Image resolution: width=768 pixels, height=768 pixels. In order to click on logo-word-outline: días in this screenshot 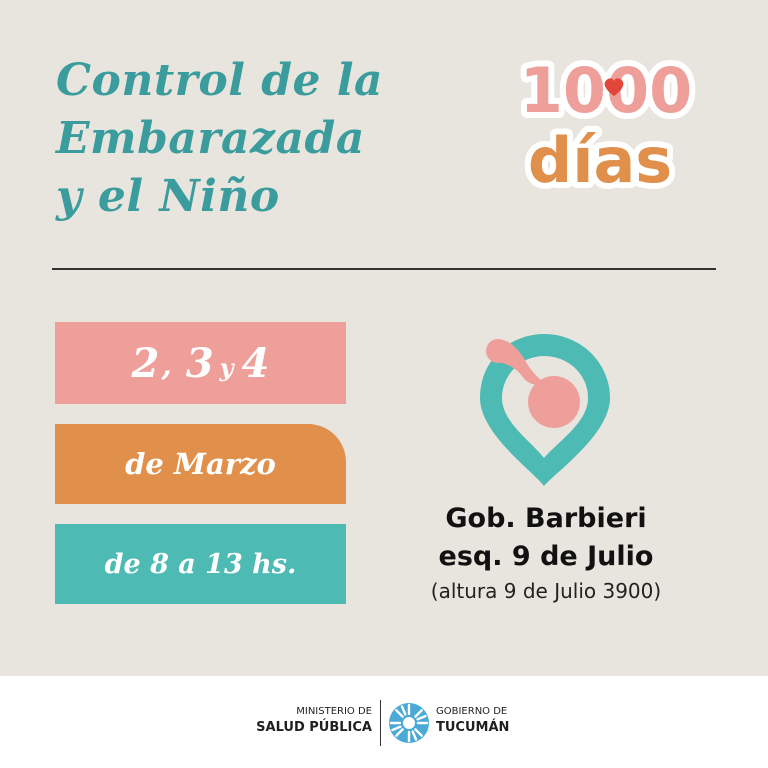, I will do `click(600, 159)`.